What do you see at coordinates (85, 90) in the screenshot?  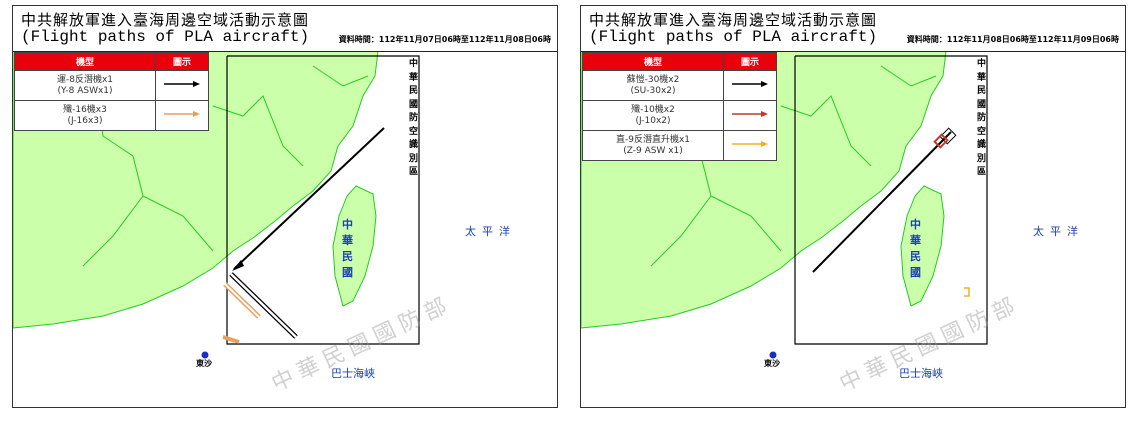 I see `aircraft-name-en: (Y-8 ASWx1)` at bounding box center [85, 90].